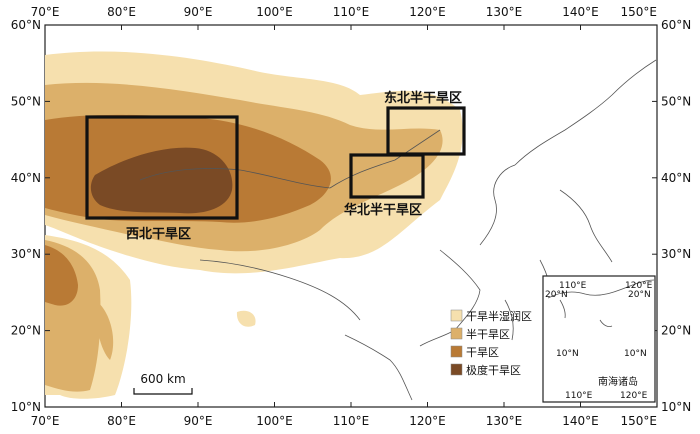 This screenshot has height=434, width=700. Describe the element at coordinates (676, 101) in the screenshot. I see `lat-tick-right: 50°N` at that location.